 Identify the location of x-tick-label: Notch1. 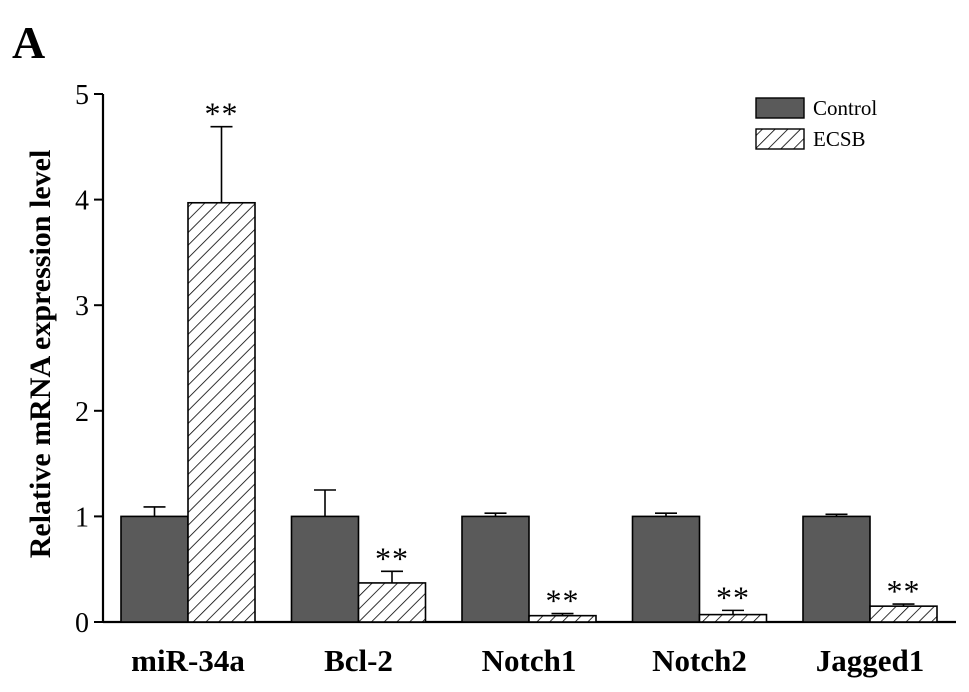
(529, 660).